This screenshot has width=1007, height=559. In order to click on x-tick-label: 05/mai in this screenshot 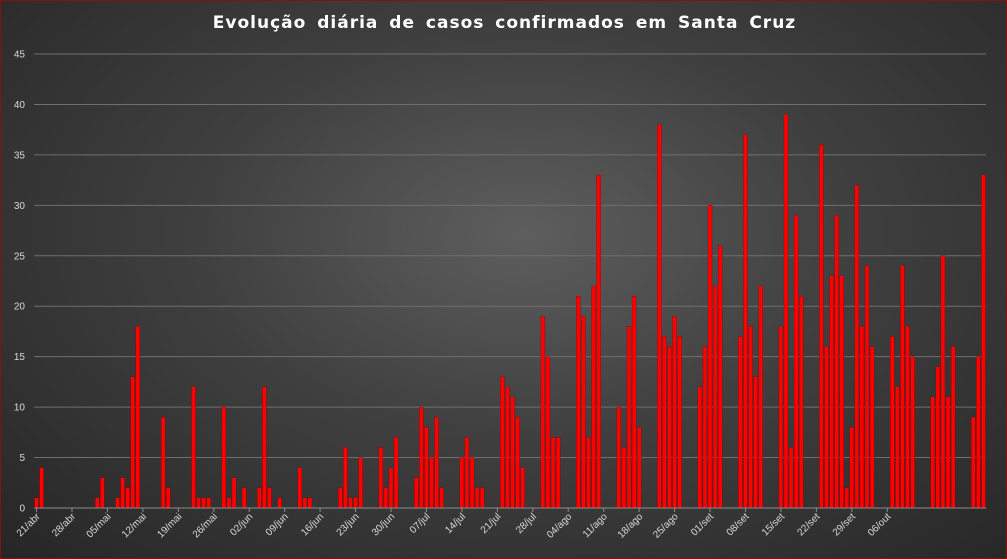, I will do `click(99, 525)`.